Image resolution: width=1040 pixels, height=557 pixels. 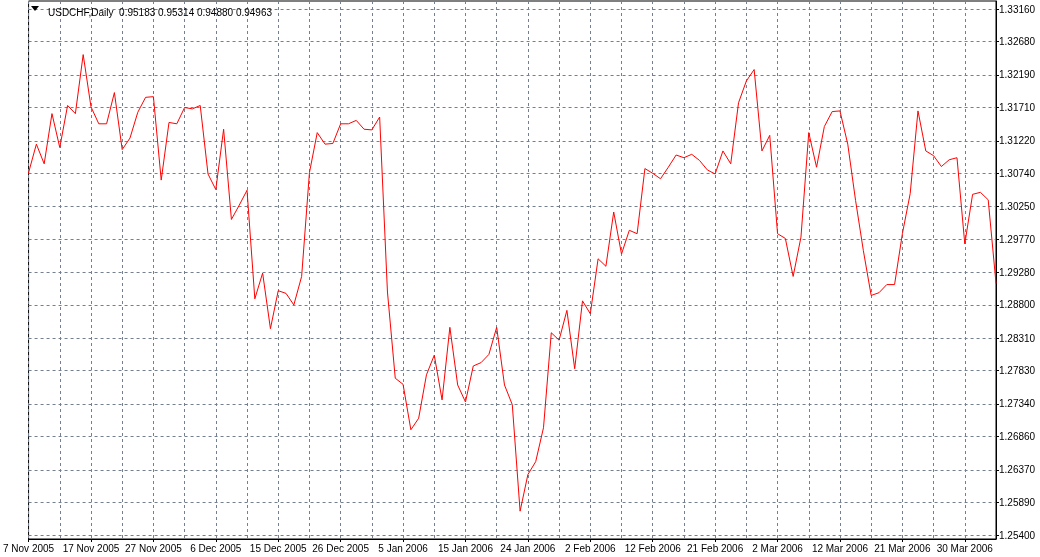 What do you see at coordinates (902, 548) in the screenshot?
I see `x-tick-label: 21 Mar 2006` at bounding box center [902, 548].